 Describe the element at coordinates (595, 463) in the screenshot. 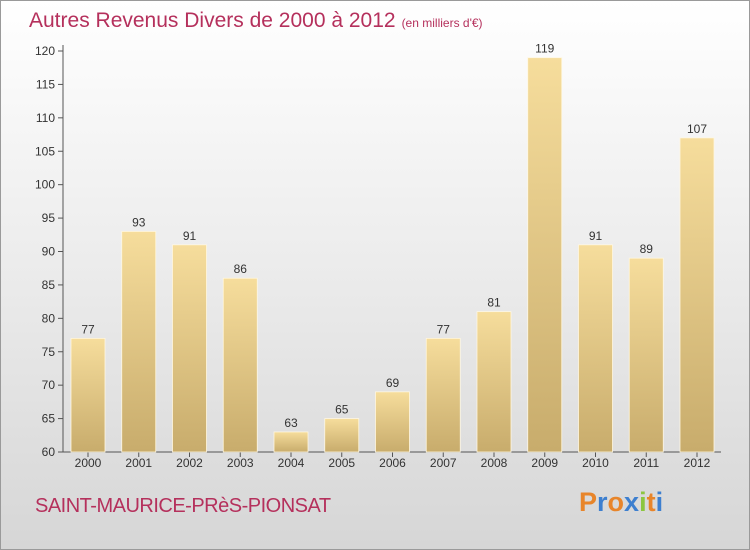

I see `x-tick-label-2010: 2010` at that location.